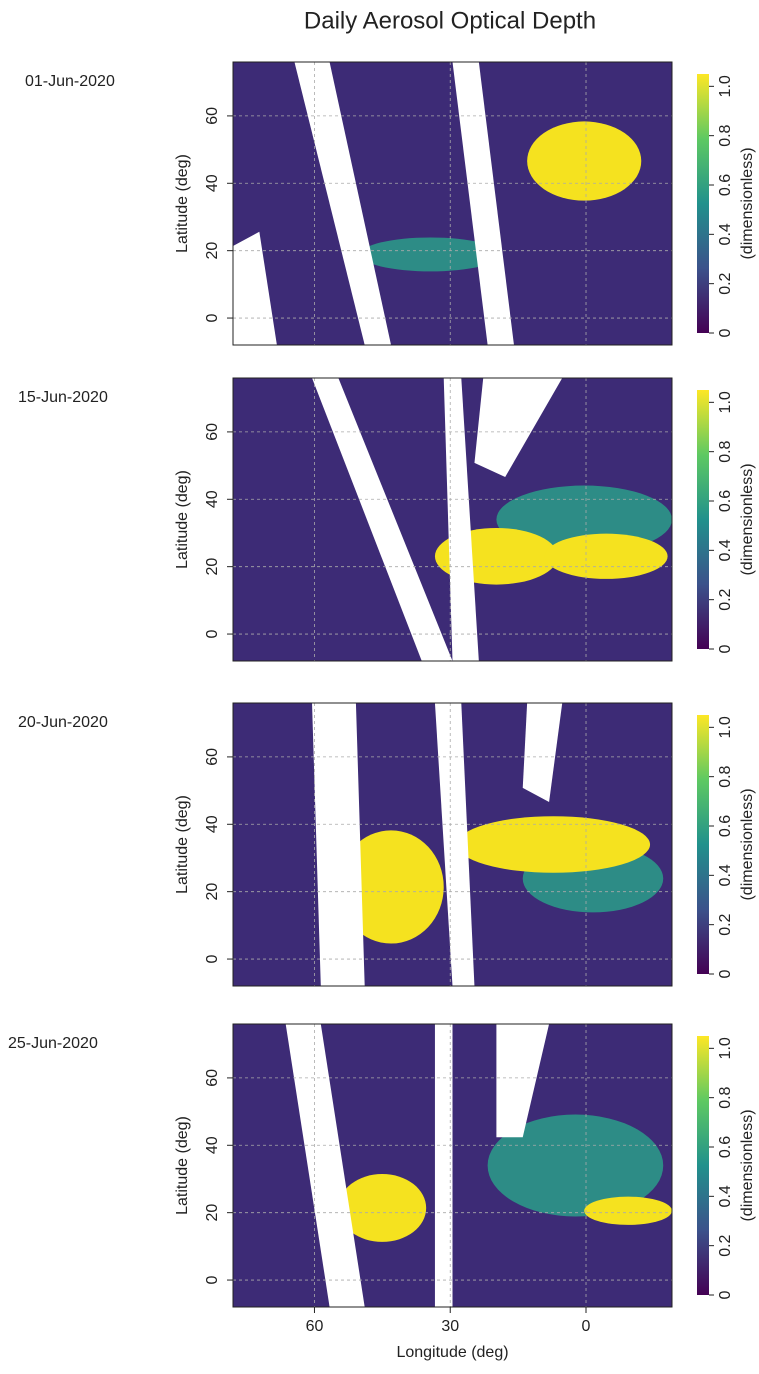  What do you see at coordinates (63, 722) in the screenshot?
I see `panel-date: 20-Jun-2020` at bounding box center [63, 722].